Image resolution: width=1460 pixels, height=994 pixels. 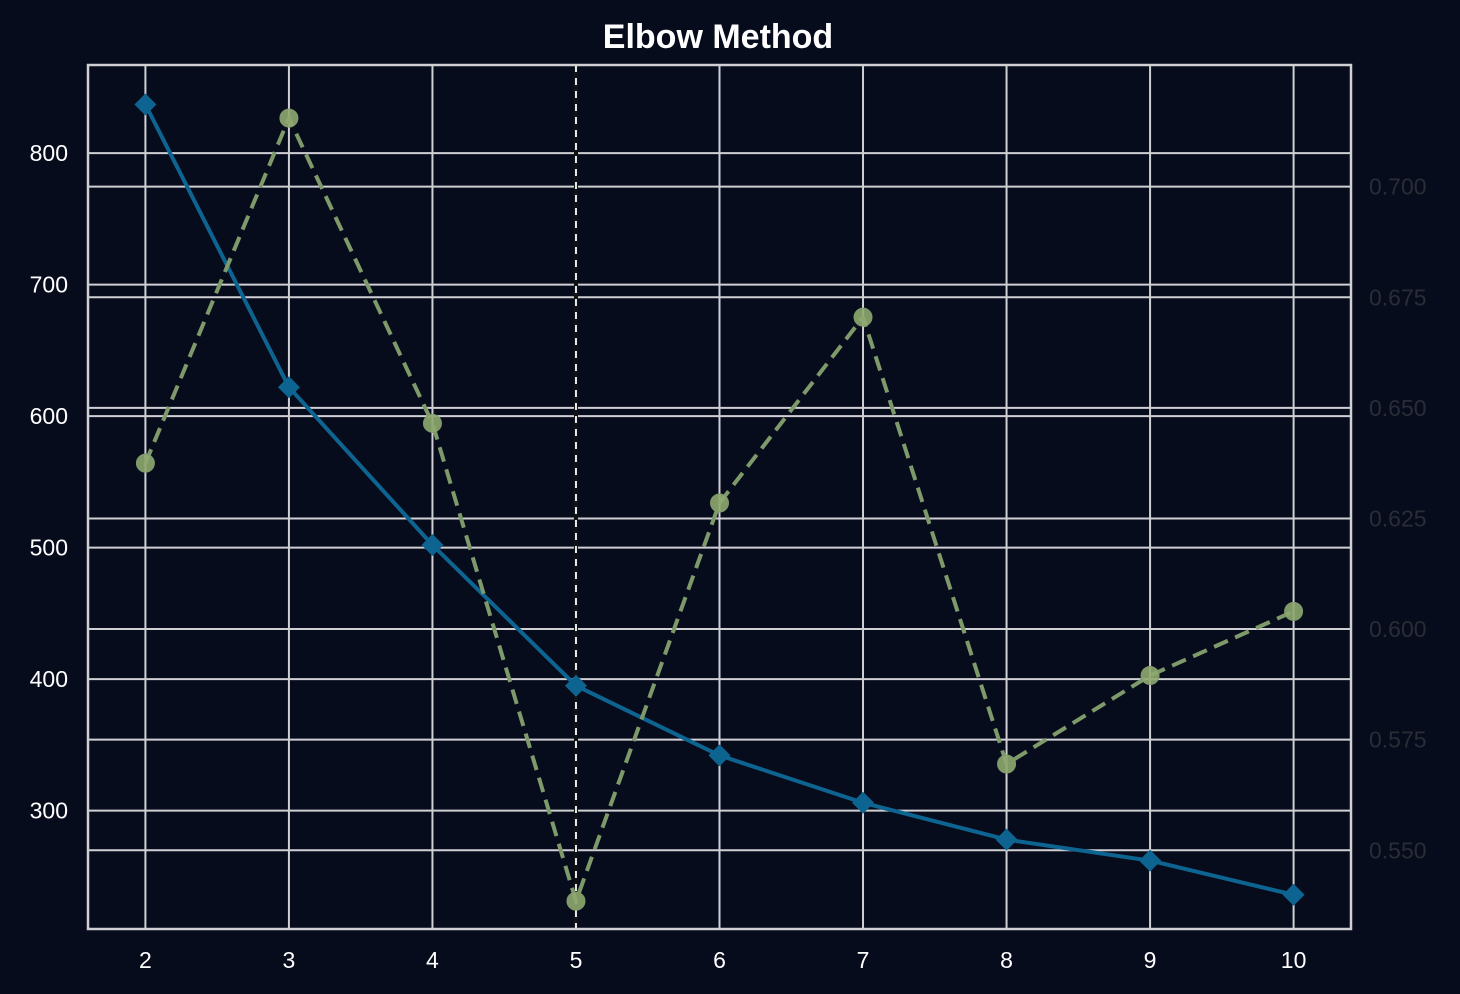 What do you see at coordinates (1398, 629) in the screenshot?
I see `y-right-tick-label: 0.600` at bounding box center [1398, 629].